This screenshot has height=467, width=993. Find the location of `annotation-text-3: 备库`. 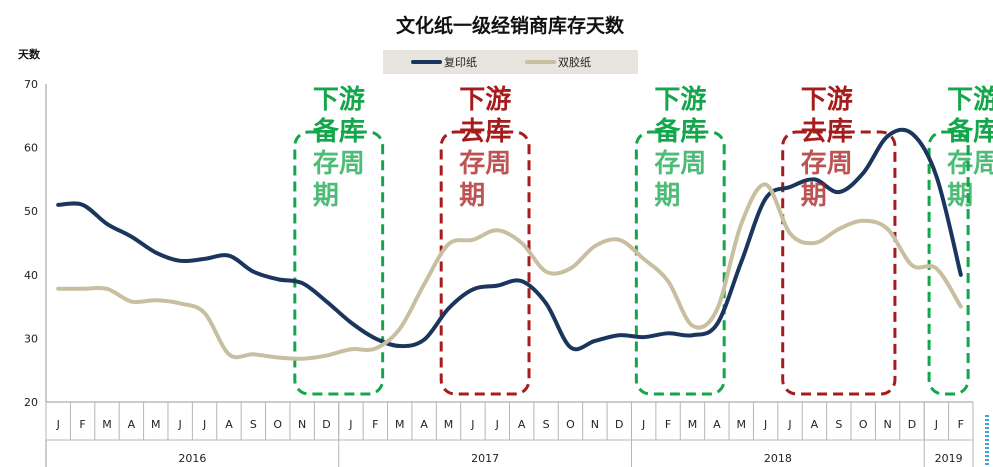

annotation-text-3: 备库 is located at coordinates (679, 132).